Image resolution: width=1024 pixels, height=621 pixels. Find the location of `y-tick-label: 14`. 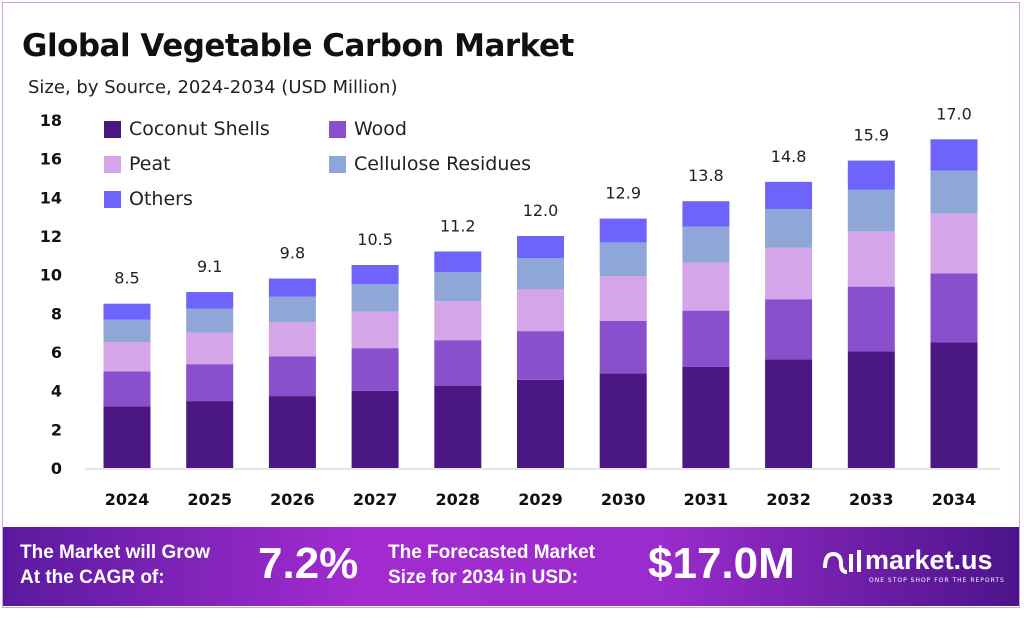

y-tick-label: 14 is located at coordinates (51, 197).